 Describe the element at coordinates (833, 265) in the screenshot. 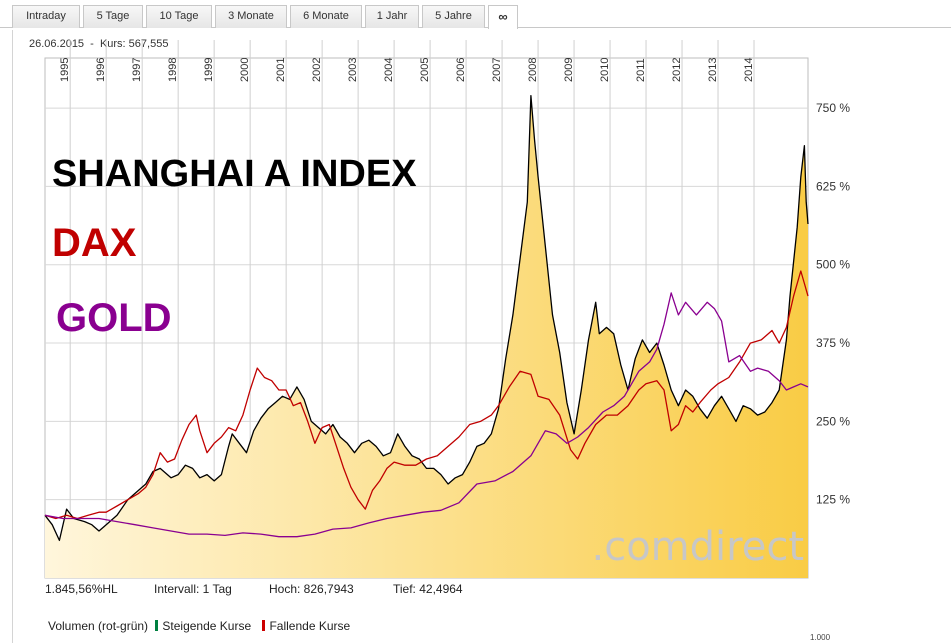

I see `y-tick-label: 500 %` at that location.